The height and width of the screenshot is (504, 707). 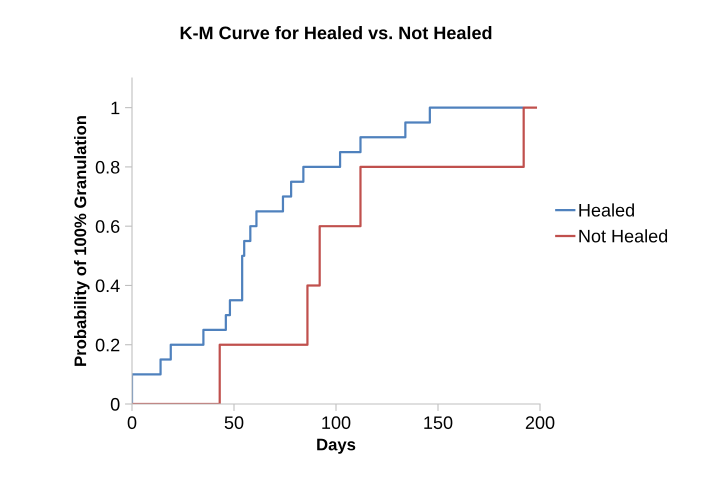 I want to click on chart-title: K-M Curve for Healed vs. Not Healed, so click(x=336, y=33).